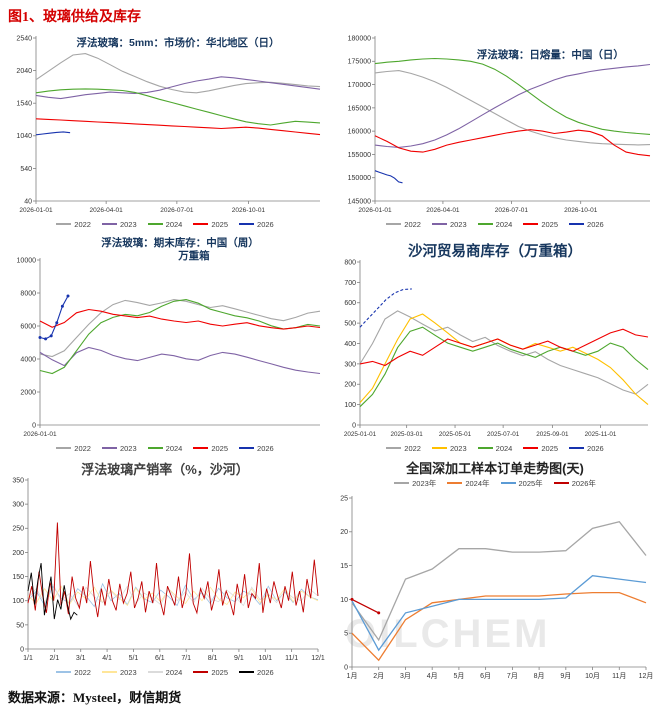  What do you see at coordinates (495, 468) in the screenshot?
I see `chart-title: 全国深加工样本订单走势图(天)` at bounding box center [495, 468].